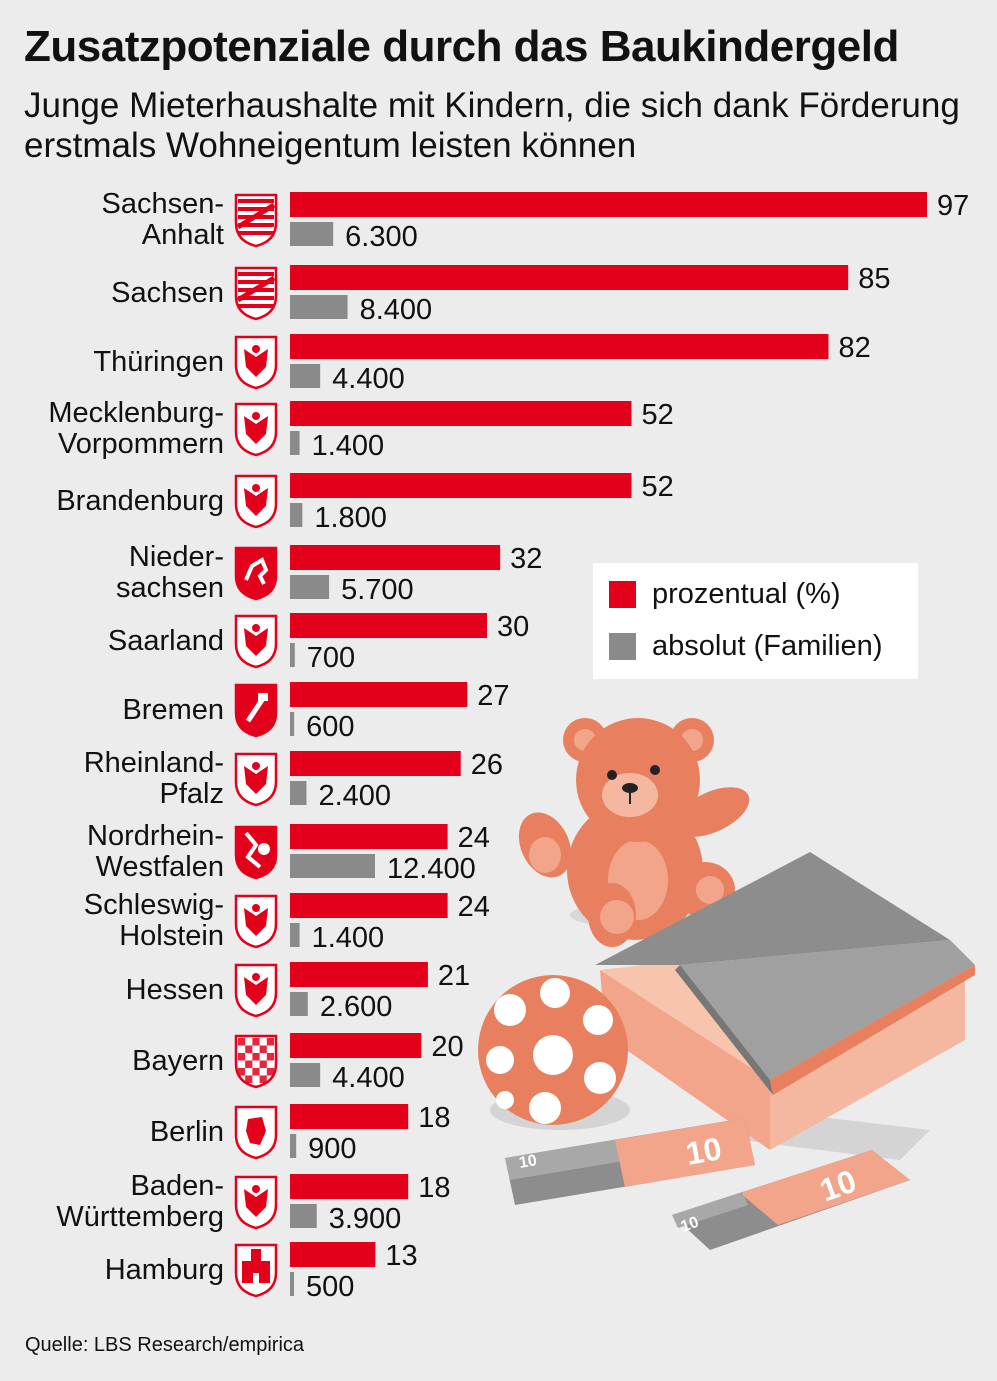  What do you see at coordinates (158, 362) in the screenshot?
I see `category-label-2: Thüringen` at bounding box center [158, 362].